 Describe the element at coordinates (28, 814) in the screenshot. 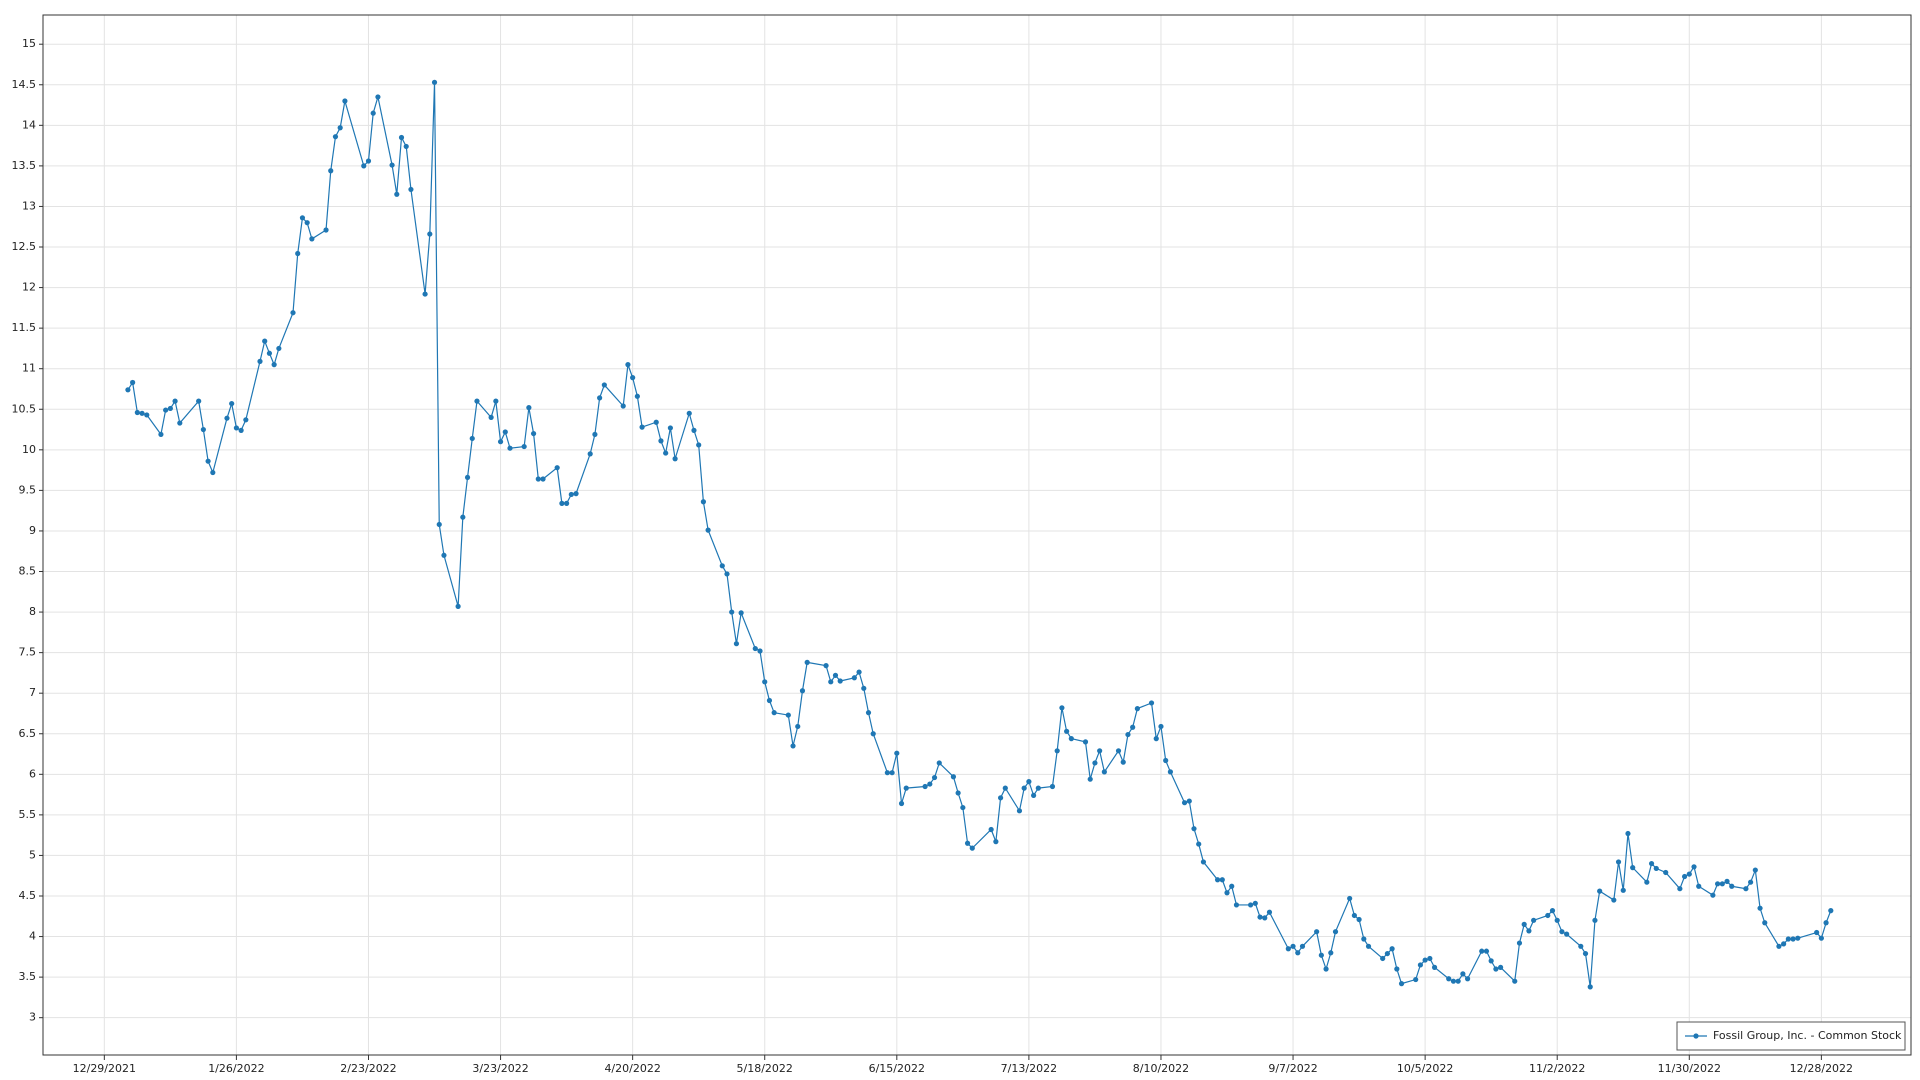

I see `y-tick-label: 5.5` at that location.